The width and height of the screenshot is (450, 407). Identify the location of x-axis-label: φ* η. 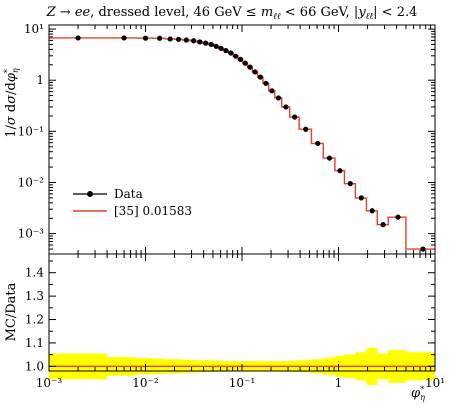
(418, 393).